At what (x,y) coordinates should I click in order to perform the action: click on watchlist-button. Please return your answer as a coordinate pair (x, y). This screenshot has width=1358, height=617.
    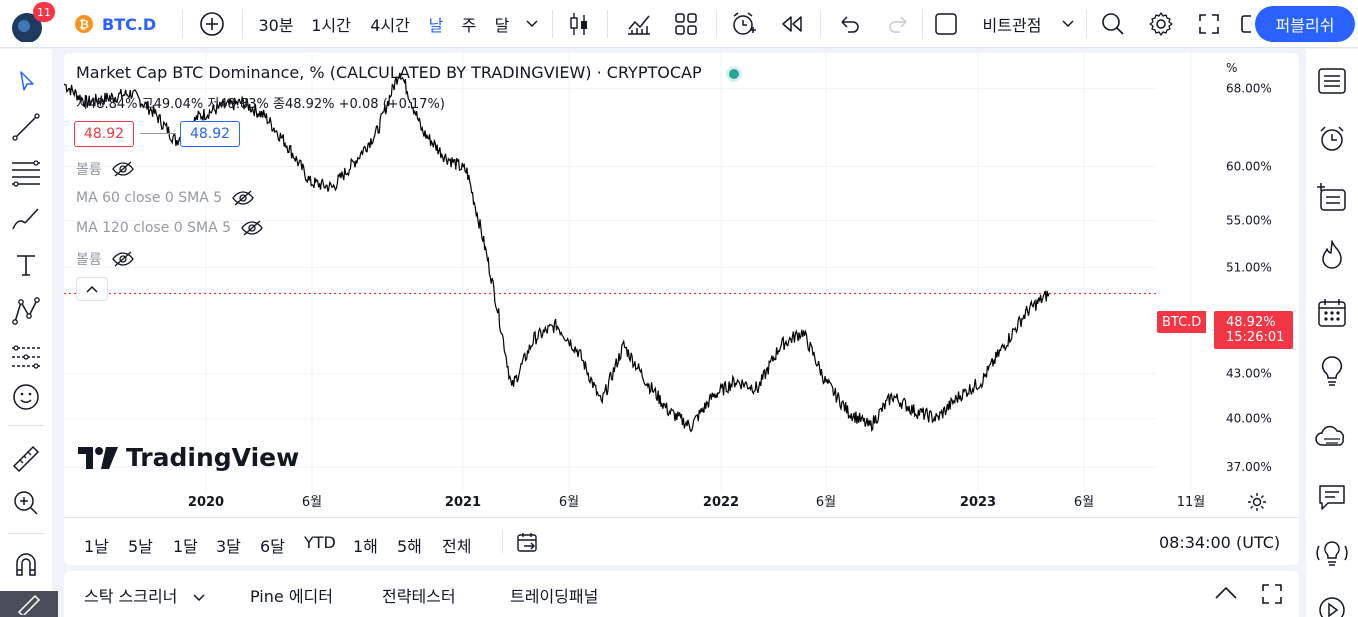
    Looking at the image, I should click on (1332, 81).